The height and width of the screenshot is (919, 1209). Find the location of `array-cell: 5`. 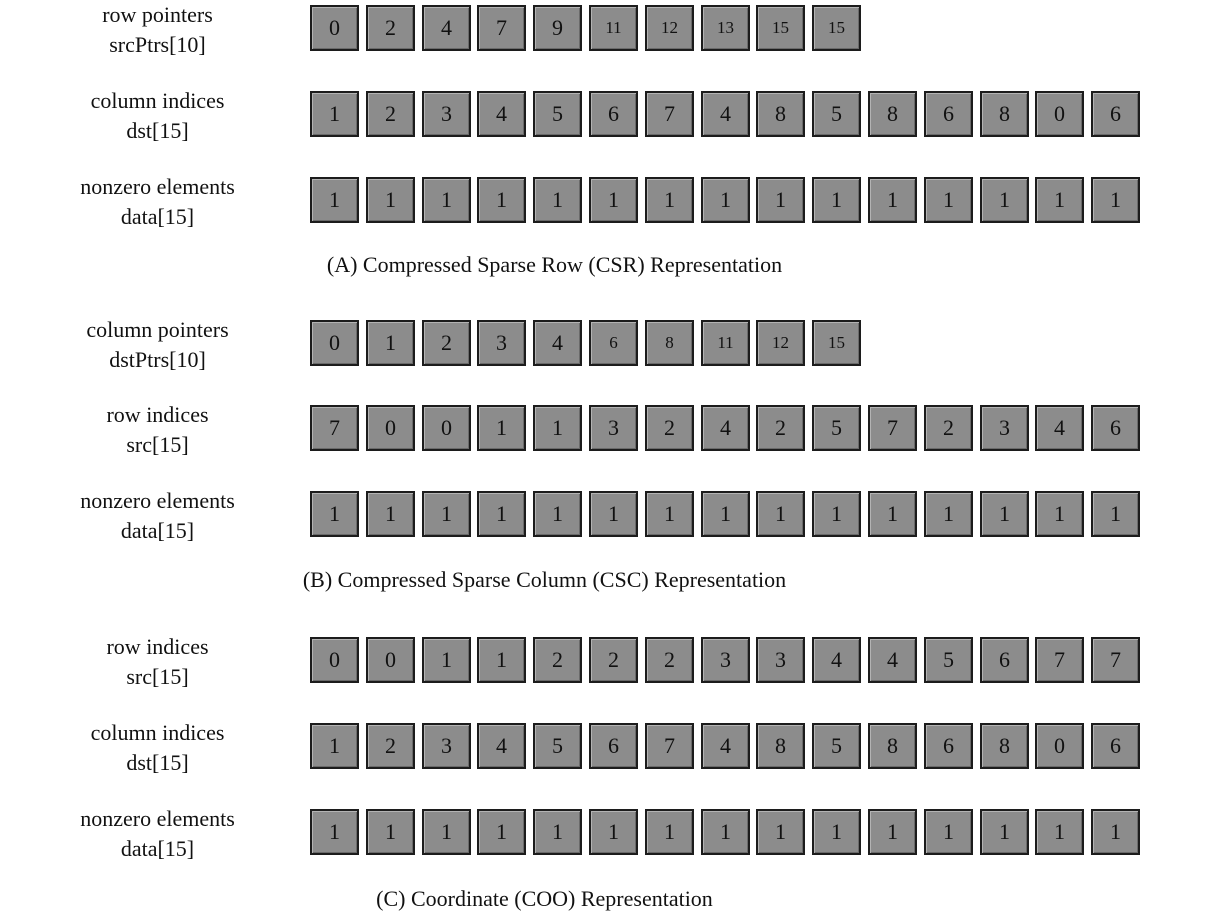

array-cell: 5 is located at coordinates (557, 114).